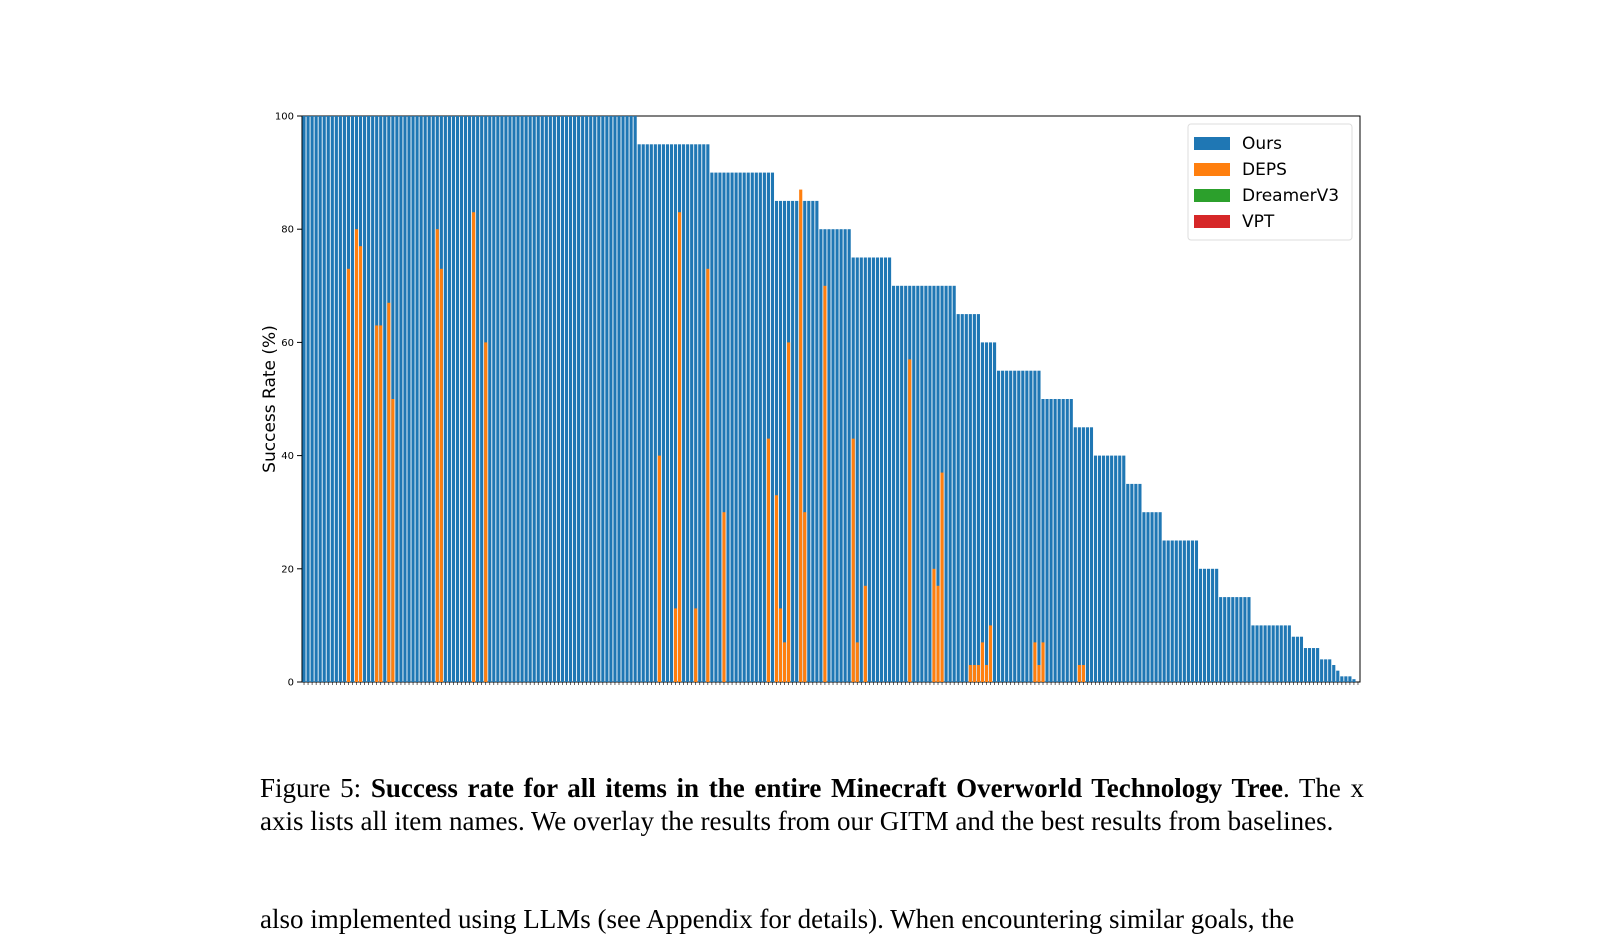 The image size is (1618, 946). Describe the element at coordinates (1258, 222) in the screenshot. I see `legend-label-vpt: VPT` at that location.